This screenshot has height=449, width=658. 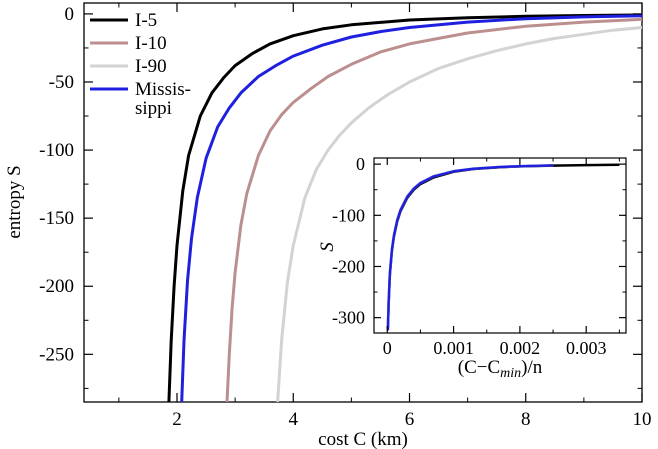 What do you see at coordinates (163, 89) in the screenshot?
I see `legend-label-missis-sippi: Missis-` at bounding box center [163, 89].